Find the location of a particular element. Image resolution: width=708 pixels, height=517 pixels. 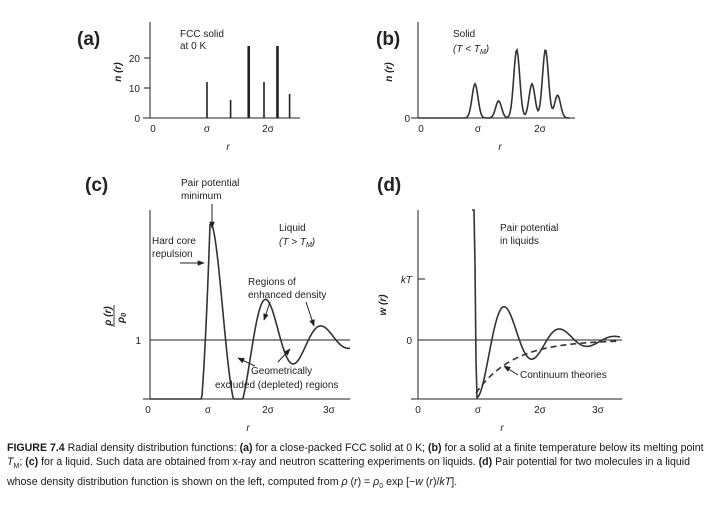

panel-c-xlabel: r is located at coordinates (248, 428).